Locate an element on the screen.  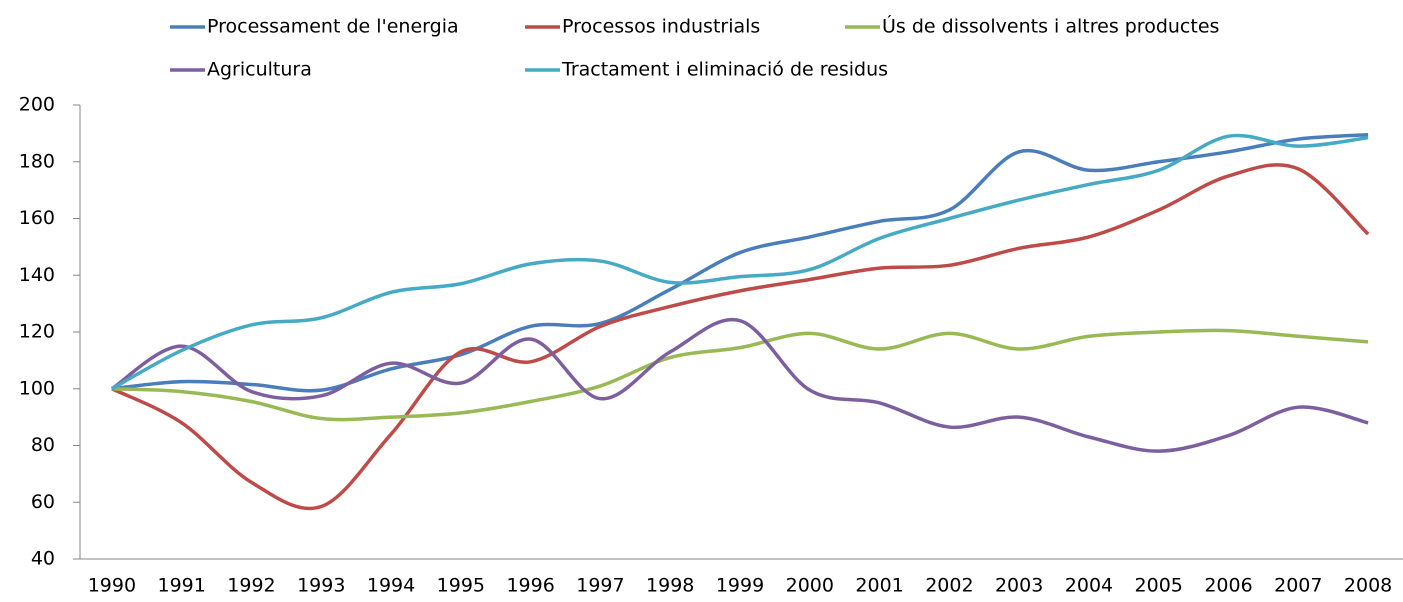
x-tick-label: 1995 is located at coordinates (461, 586).